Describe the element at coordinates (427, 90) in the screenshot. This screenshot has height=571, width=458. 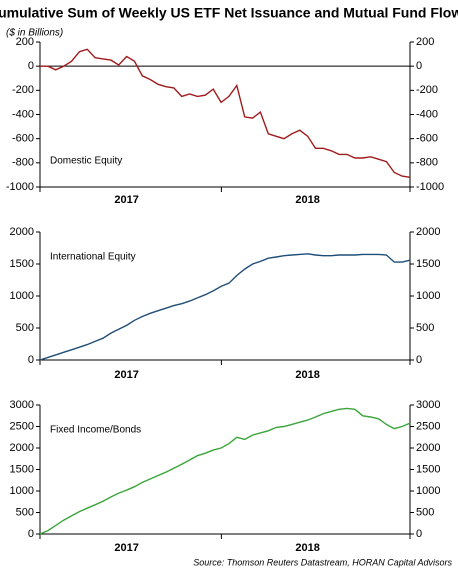
I see `y2-tick-label: -200` at that location.